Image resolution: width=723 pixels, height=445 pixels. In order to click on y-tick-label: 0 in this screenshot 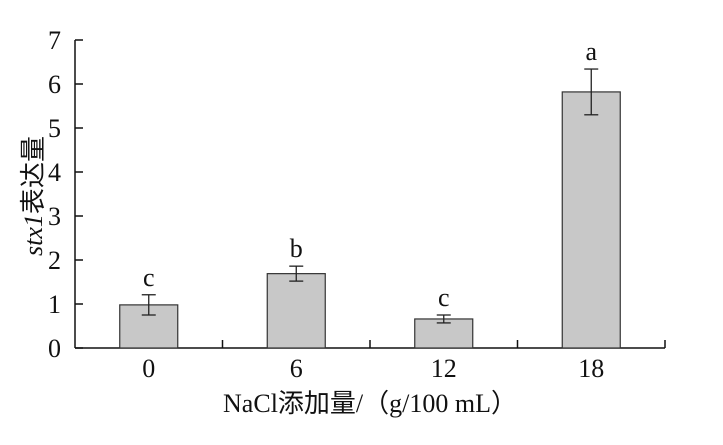, I will do `click(54, 348)`.